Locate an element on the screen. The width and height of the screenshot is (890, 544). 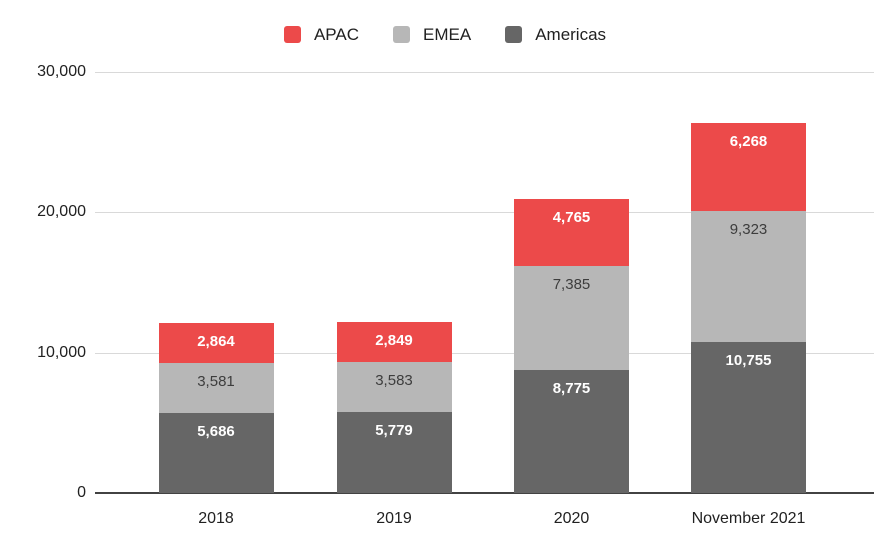
y-axis-tick-label: 0 is located at coordinates (81, 492).